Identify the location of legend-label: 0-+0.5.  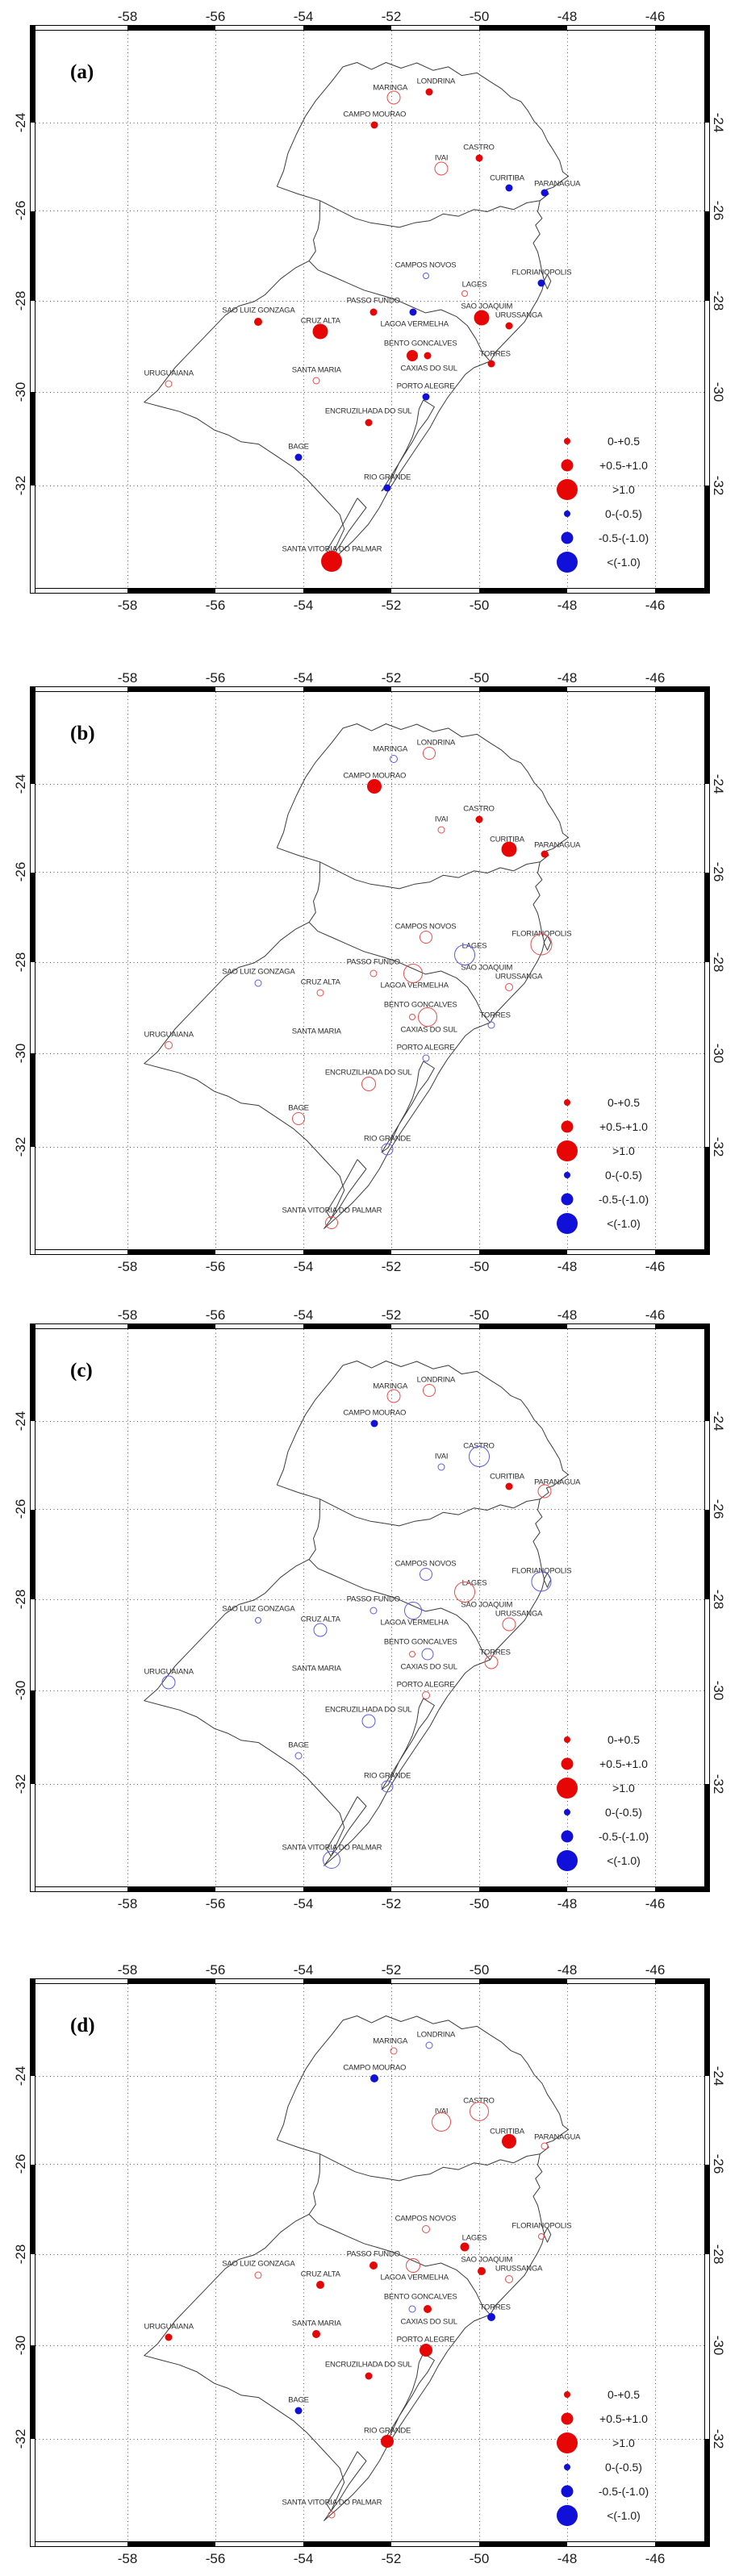
(624, 1102).